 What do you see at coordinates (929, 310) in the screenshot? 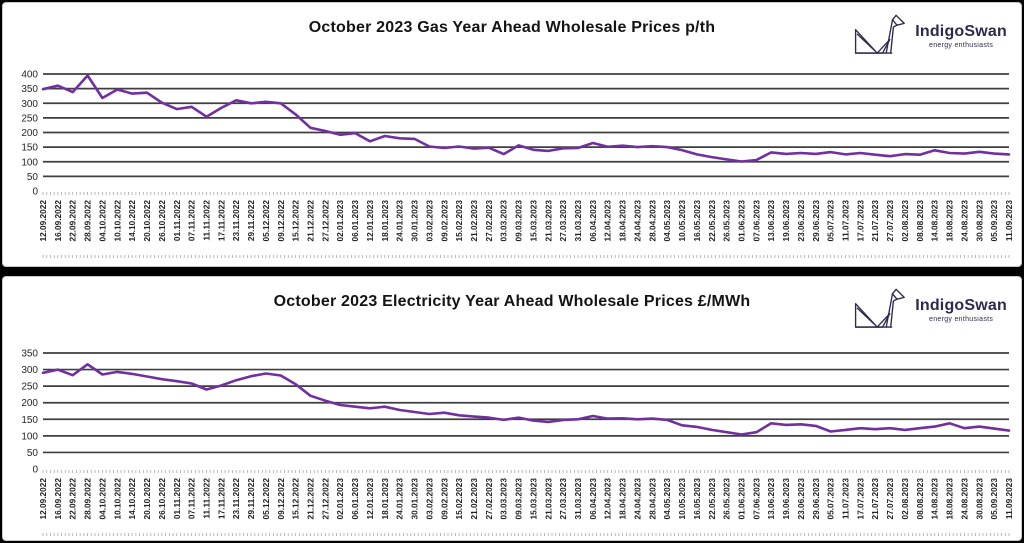
I see `indigoswan-logo: IndigoSwan energy enthusiasts` at bounding box center [929, 310].